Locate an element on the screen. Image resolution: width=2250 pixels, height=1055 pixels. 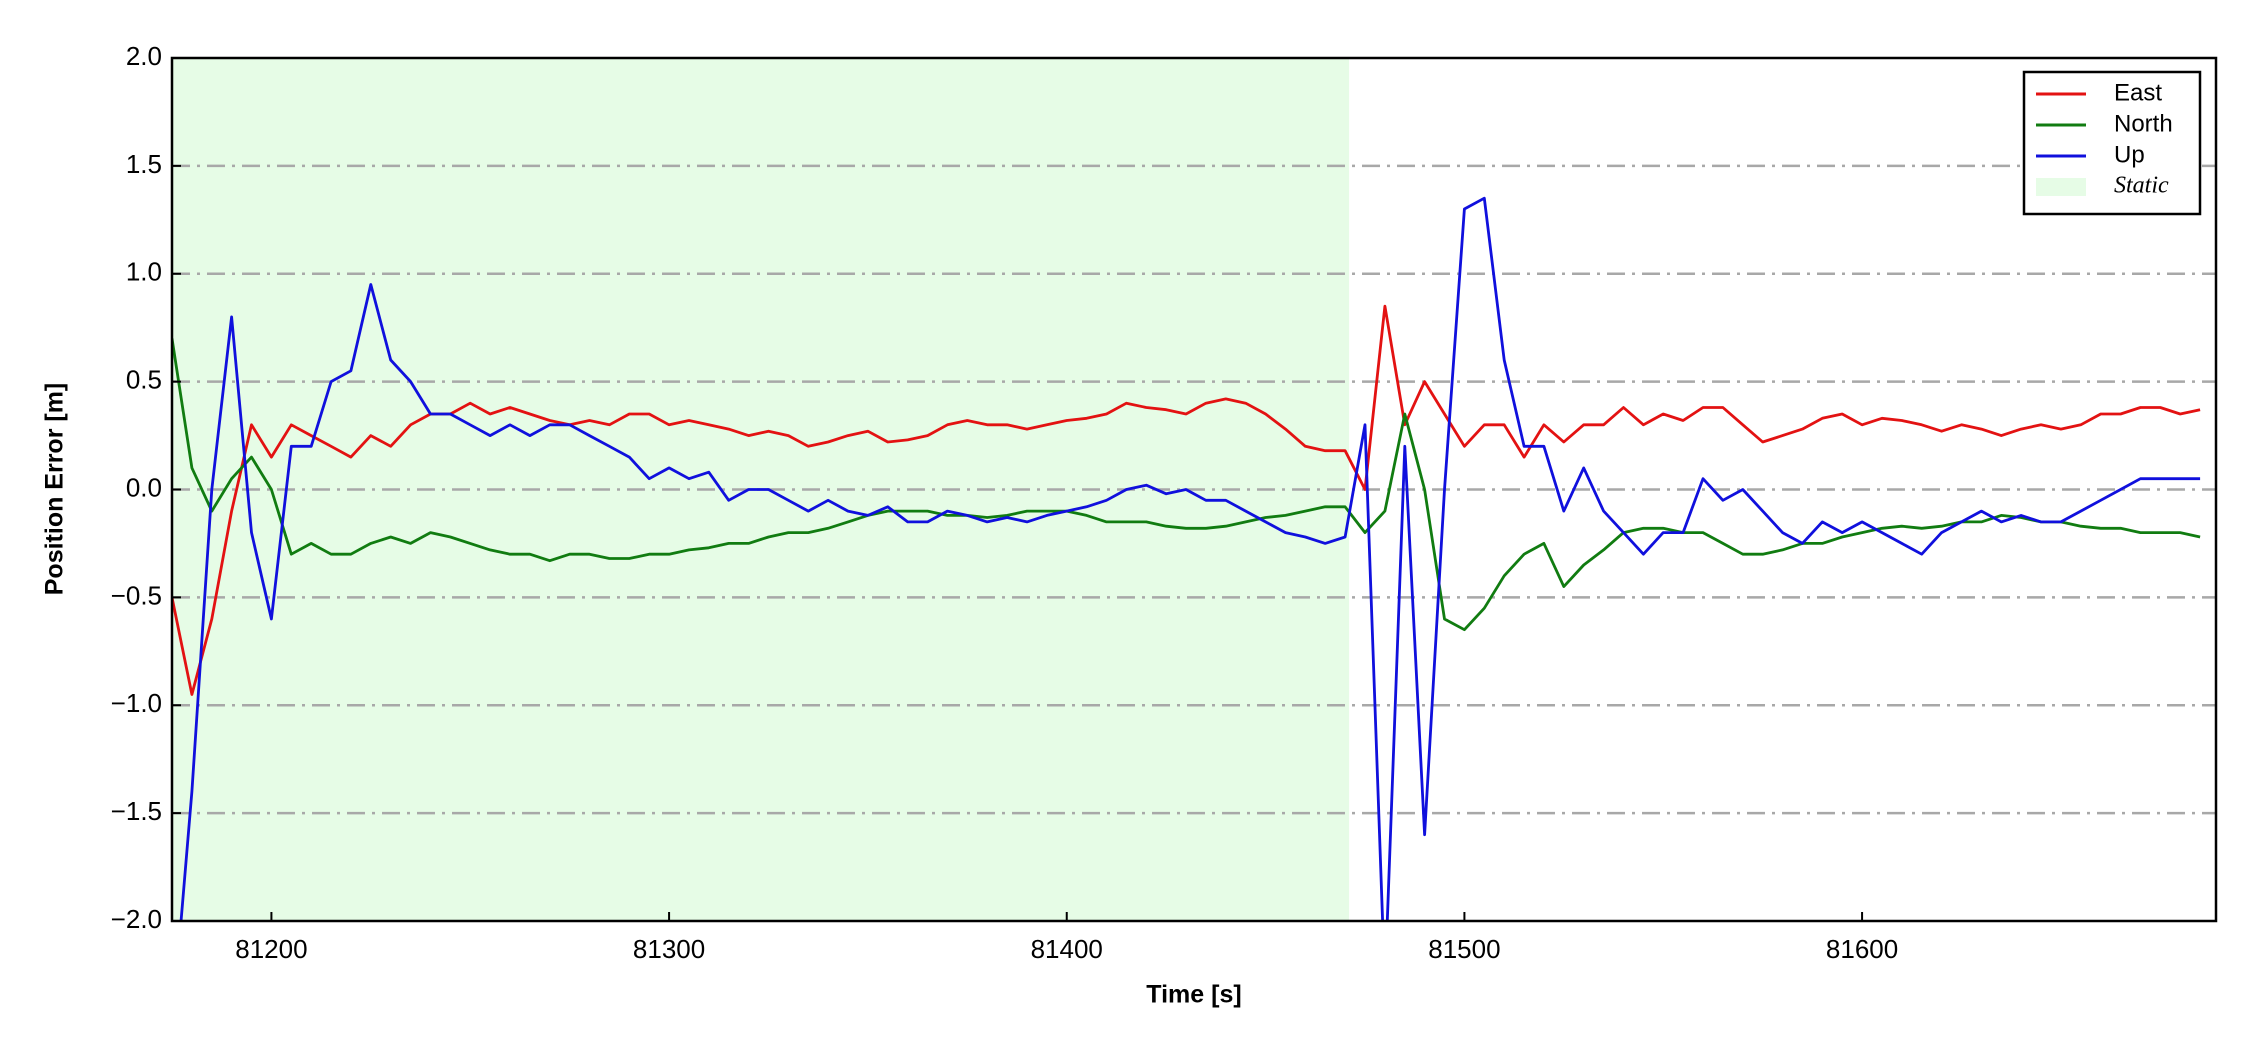
y-tick-label: 0.0 is located at coordinates (144, 487).